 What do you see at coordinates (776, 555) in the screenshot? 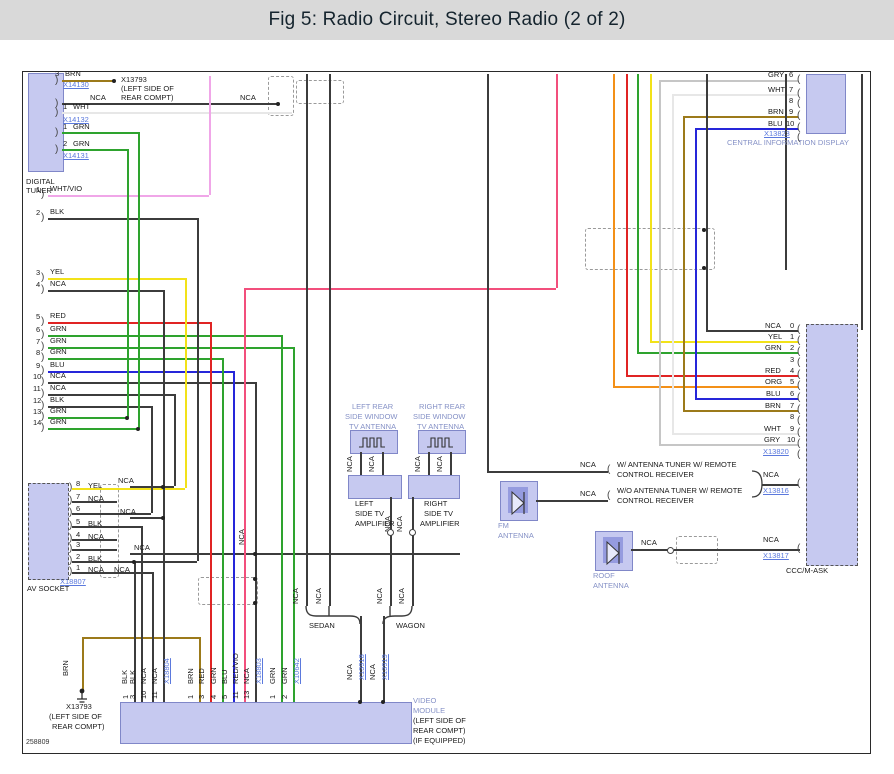
I see `link-X13817: X13817` at bounding box center [776, 555].